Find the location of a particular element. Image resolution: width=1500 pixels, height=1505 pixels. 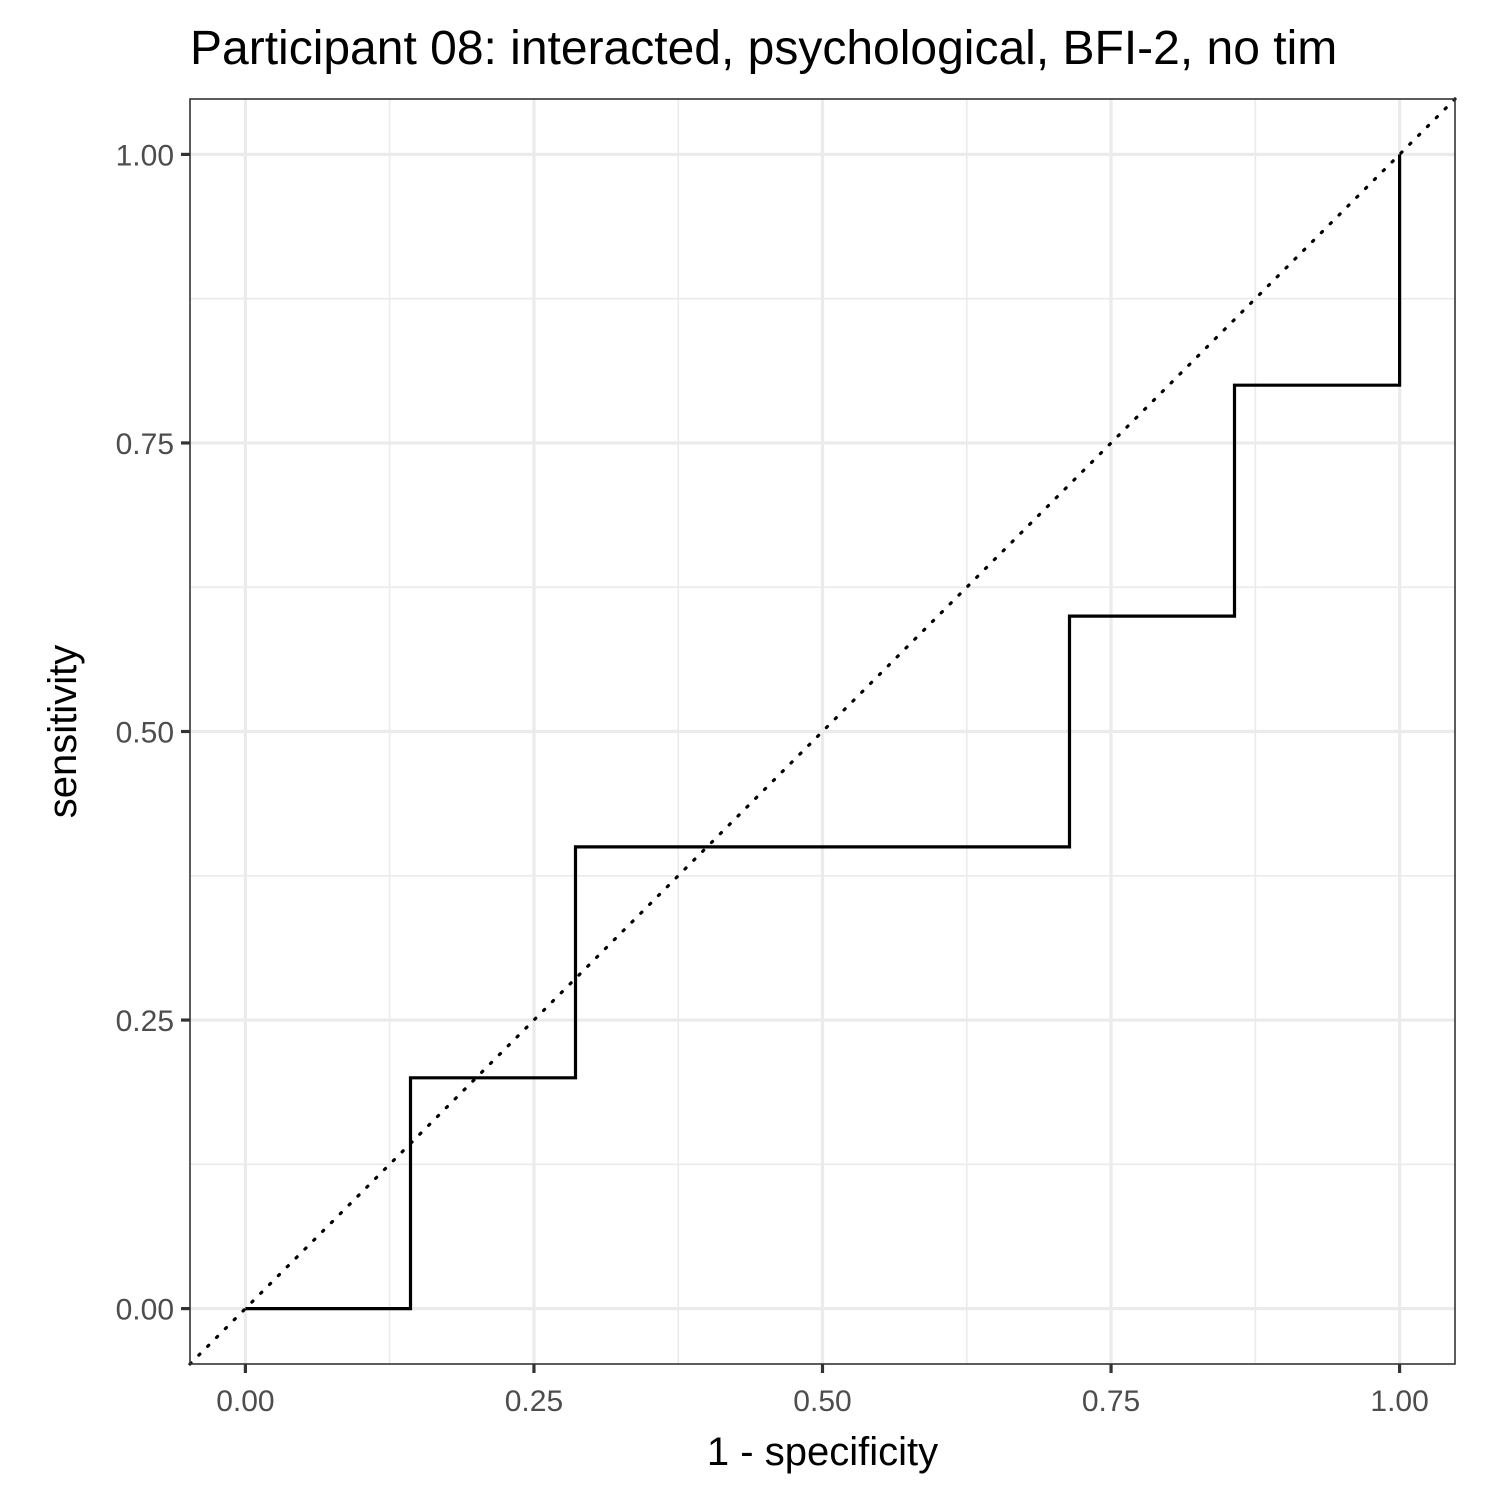

y-tick-label: 0.50 is located at coordinates (145, 733).